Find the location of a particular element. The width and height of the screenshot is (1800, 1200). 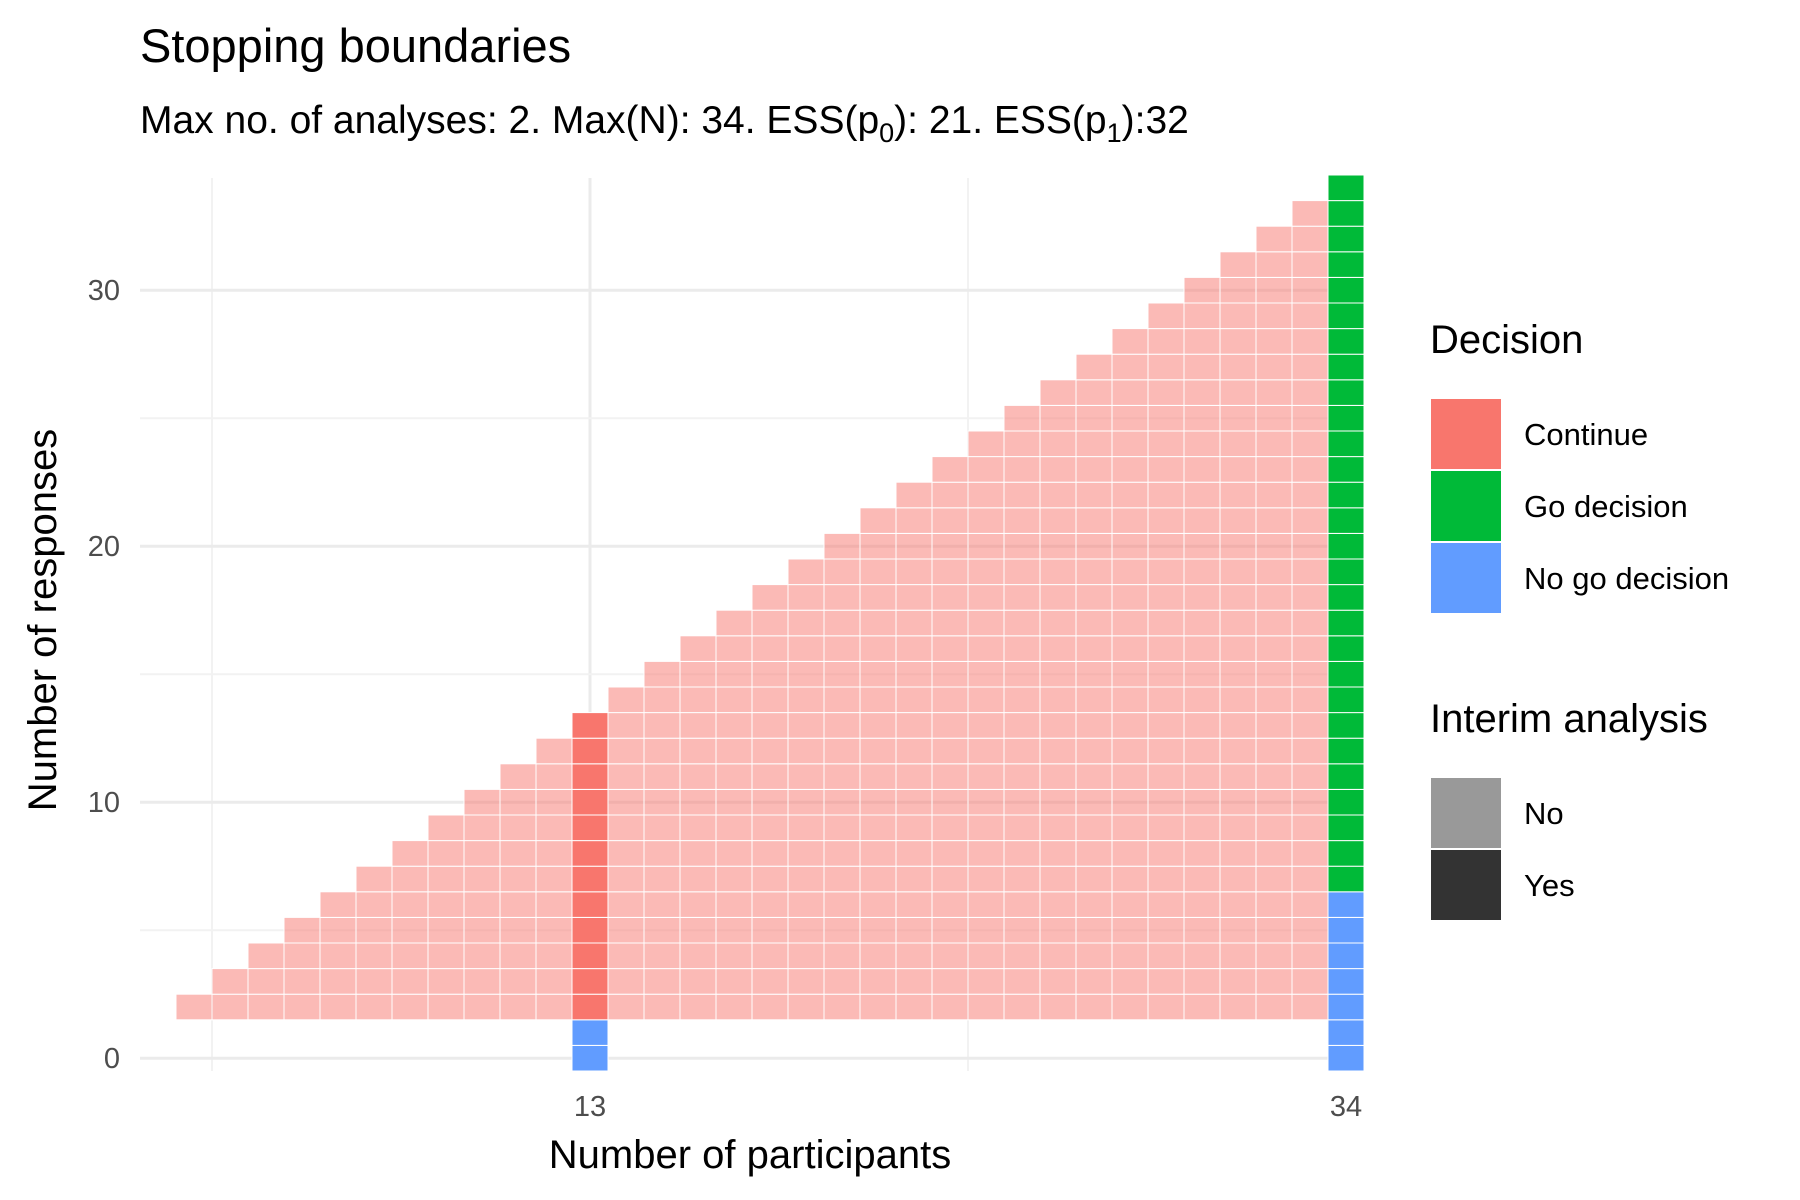

cell-no-go-n34-r4 is located at coordinates (1346, 956).